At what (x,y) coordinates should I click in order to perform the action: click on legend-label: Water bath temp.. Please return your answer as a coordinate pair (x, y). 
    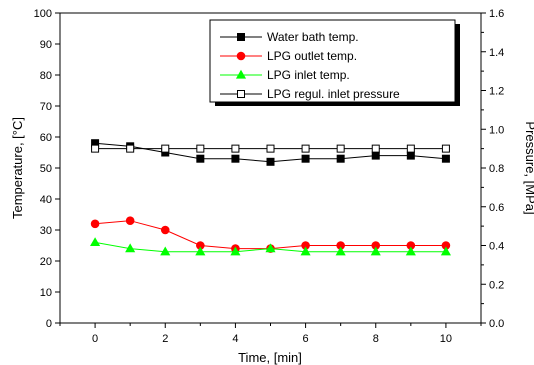
    Looking at the image, I should click on (313, 37).